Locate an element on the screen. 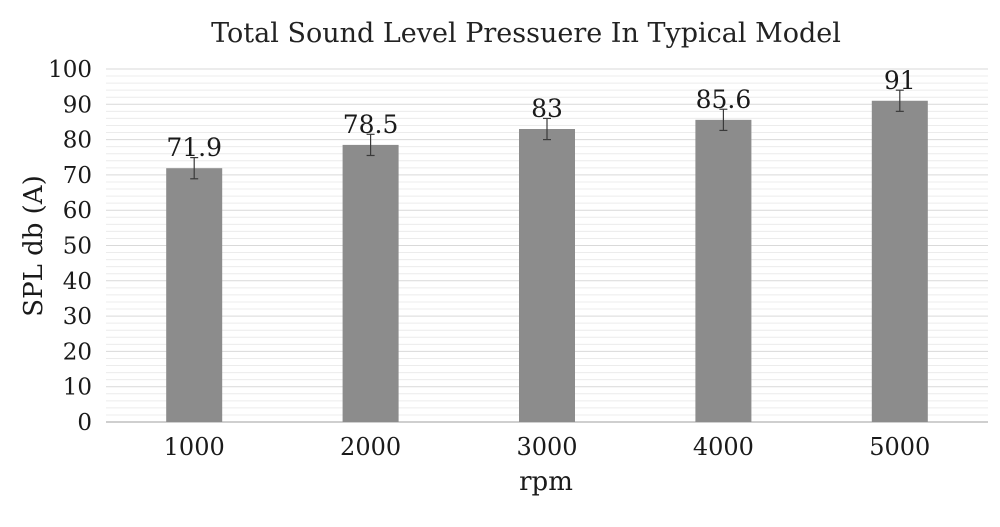 This screenshot has width=1000, height=527. data-labels: 71.9 78.5 83 85.6 91 is located at coordinates (540, 114).